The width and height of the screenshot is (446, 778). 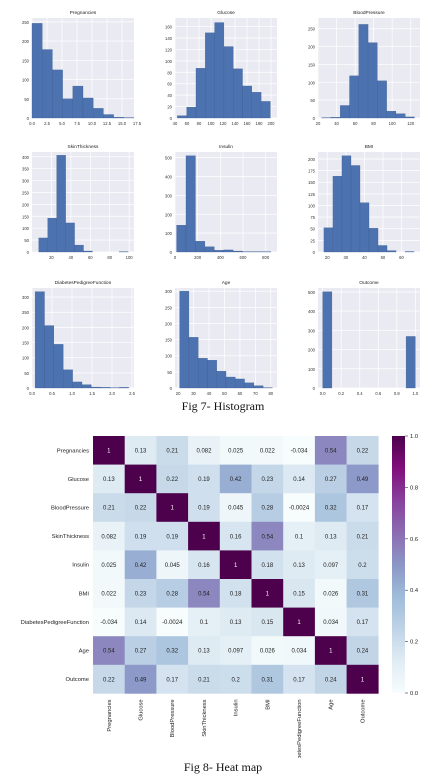 I want to click on column-label: Insulin, so click(x=237, y=707).